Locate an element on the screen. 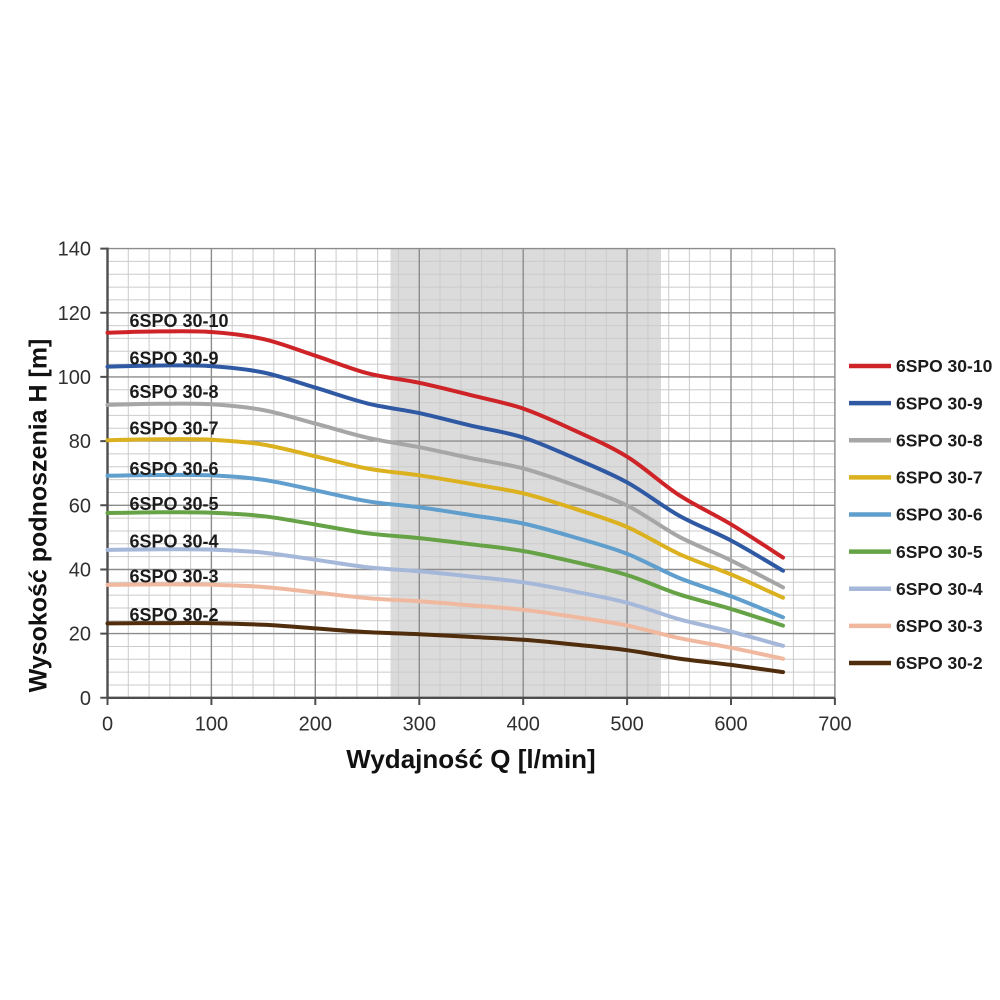  svg-text: 20 is located at coordinates (80, 635).